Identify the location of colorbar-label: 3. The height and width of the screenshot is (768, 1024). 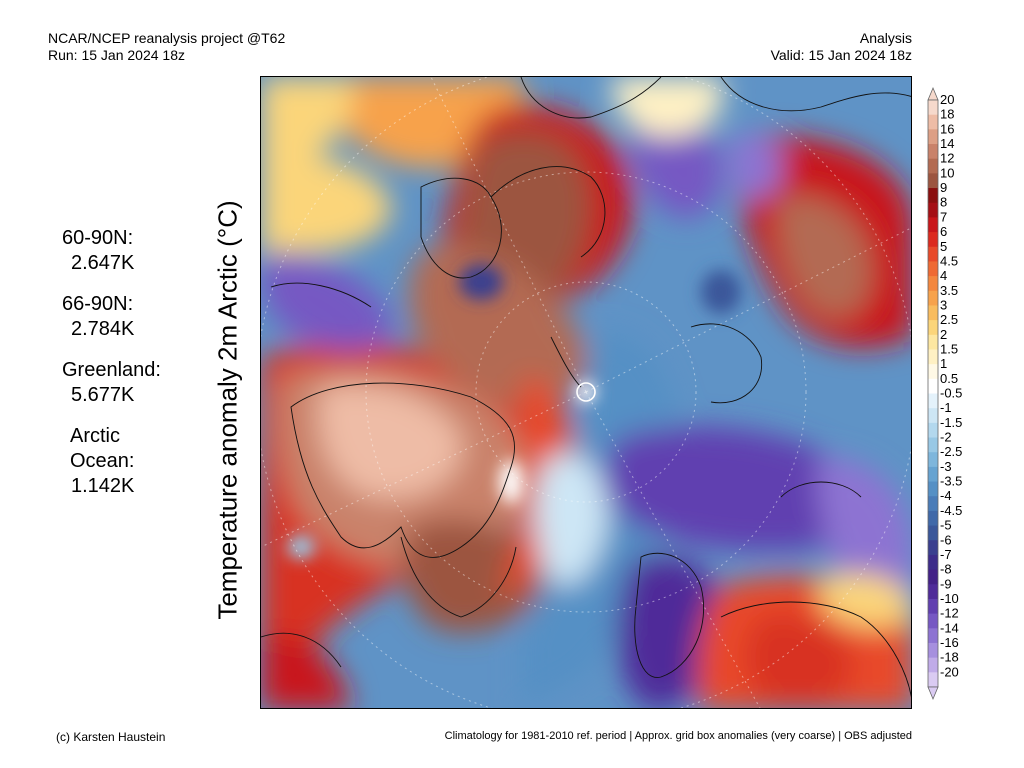
(943, 304).